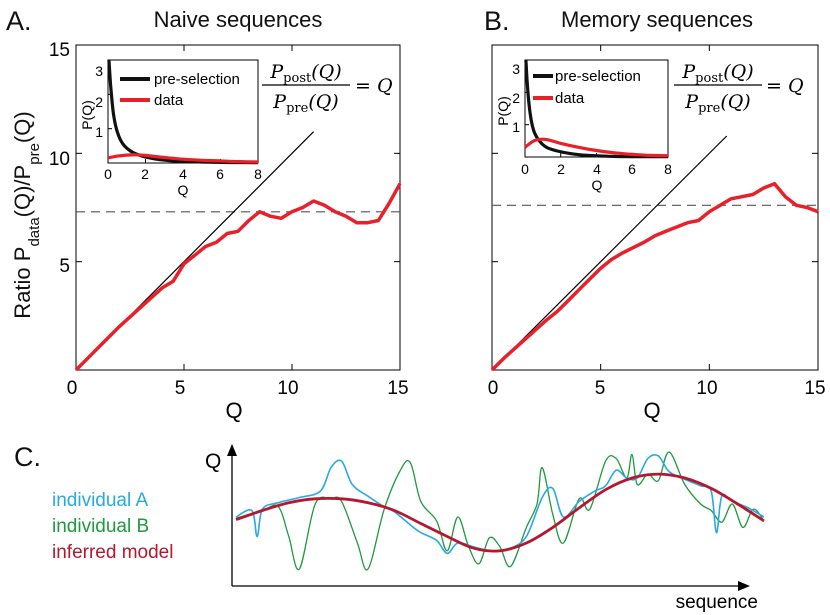 The image size is (830, 615). I want to click on panel-b-formula: Ppost(Q) Ppre(Q) = Q, so click(739, 88).